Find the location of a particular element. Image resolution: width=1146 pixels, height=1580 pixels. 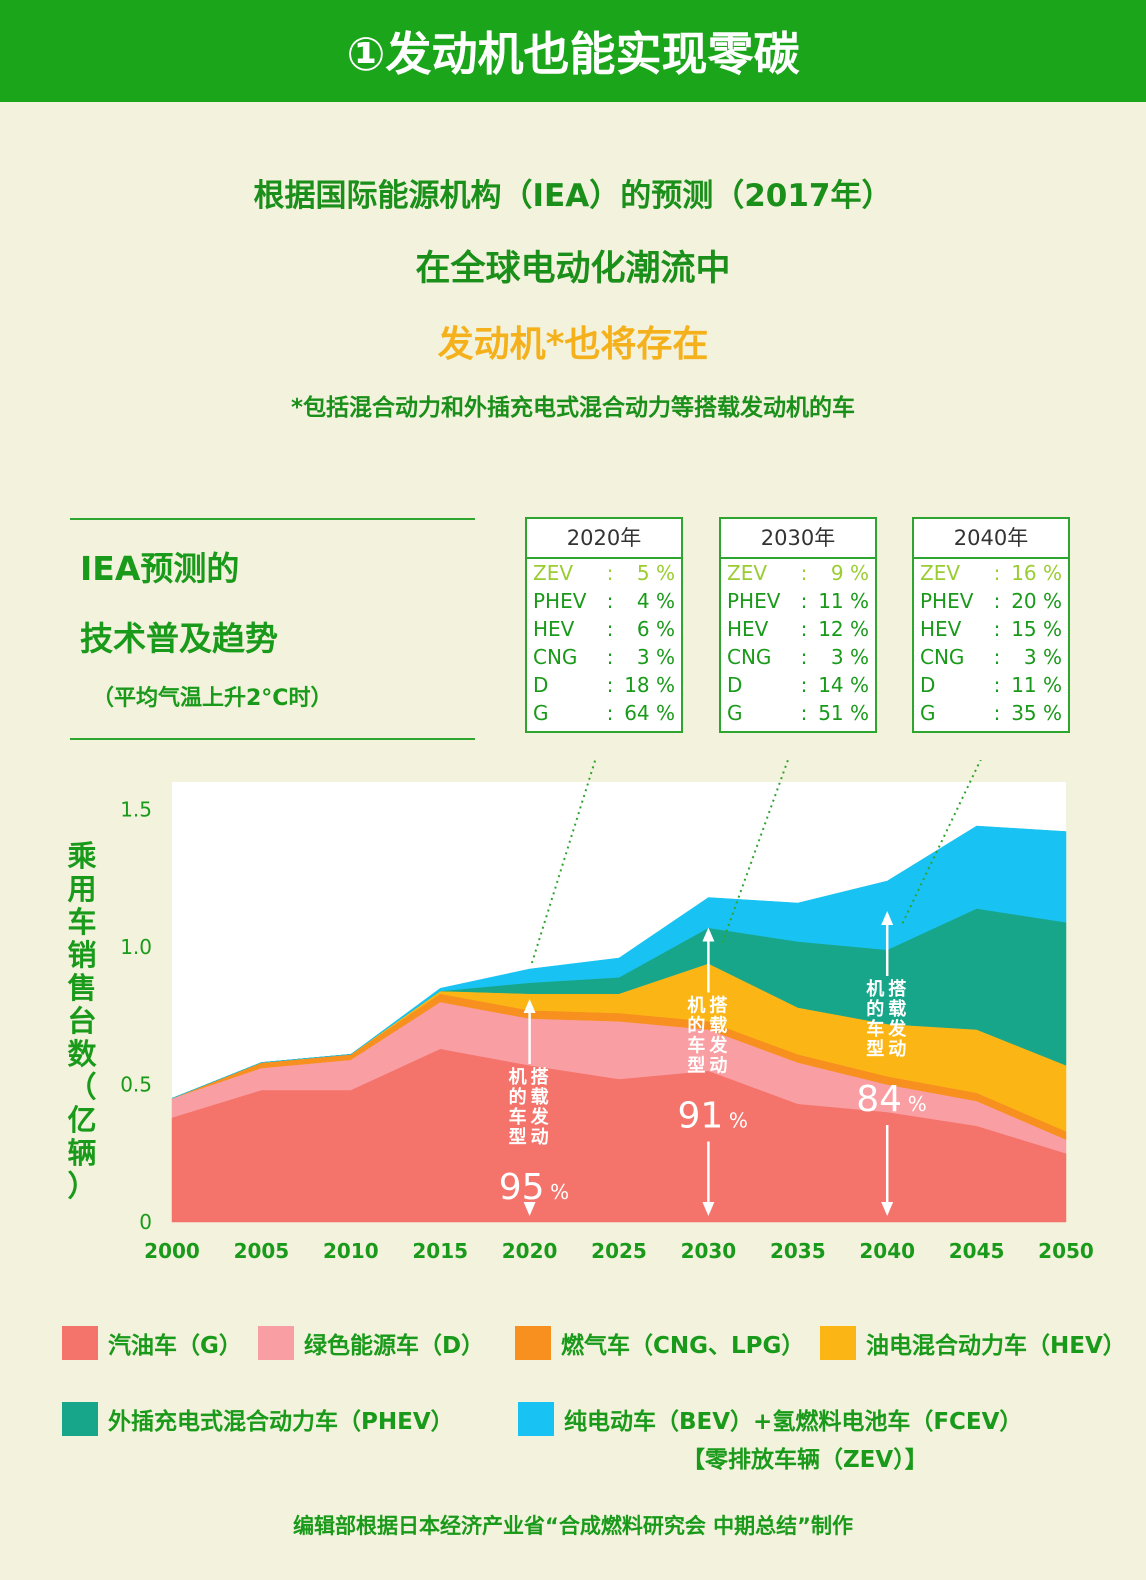

intro-note: *包括混合动力和外插充电式混合动力等搭载发动机的车 is located at coordinates (573, 408).